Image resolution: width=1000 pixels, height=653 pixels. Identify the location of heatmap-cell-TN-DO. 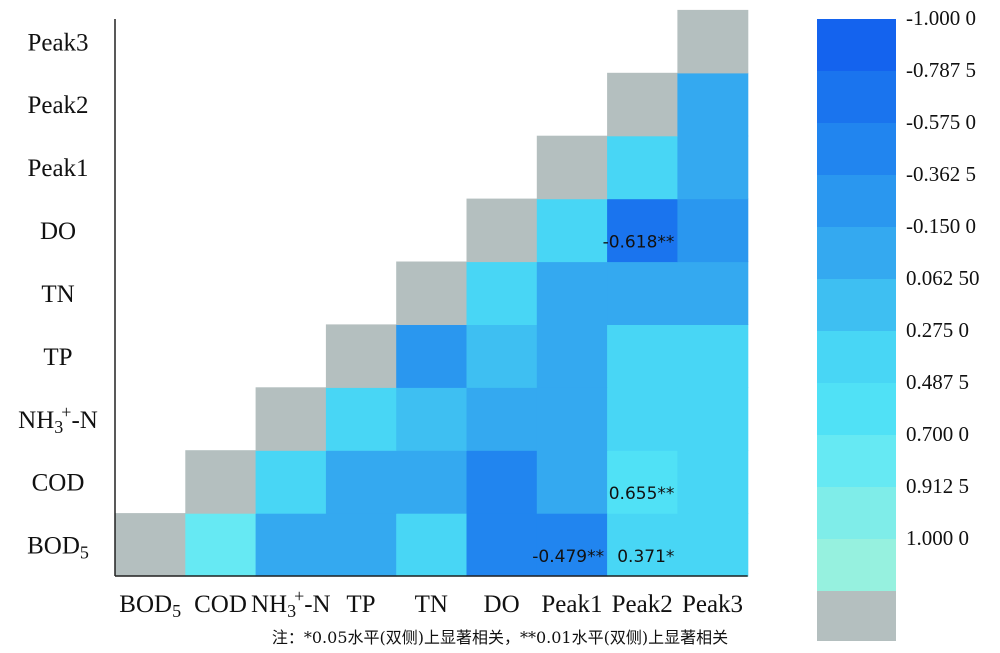
(502, 293).